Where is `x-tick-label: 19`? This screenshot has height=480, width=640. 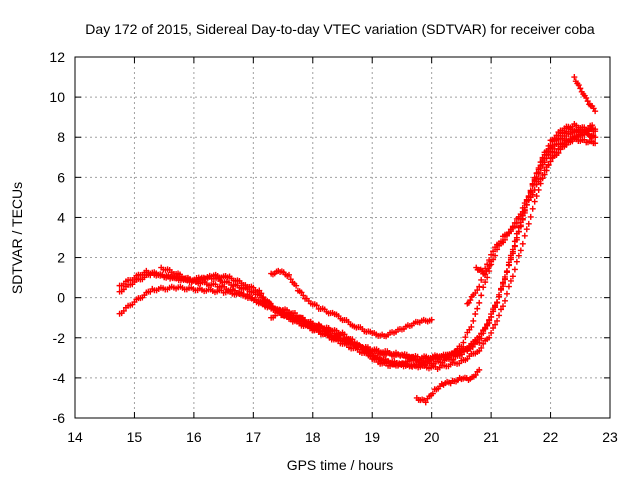 x-tick-label: 19 is located at coordinates (372, 437).